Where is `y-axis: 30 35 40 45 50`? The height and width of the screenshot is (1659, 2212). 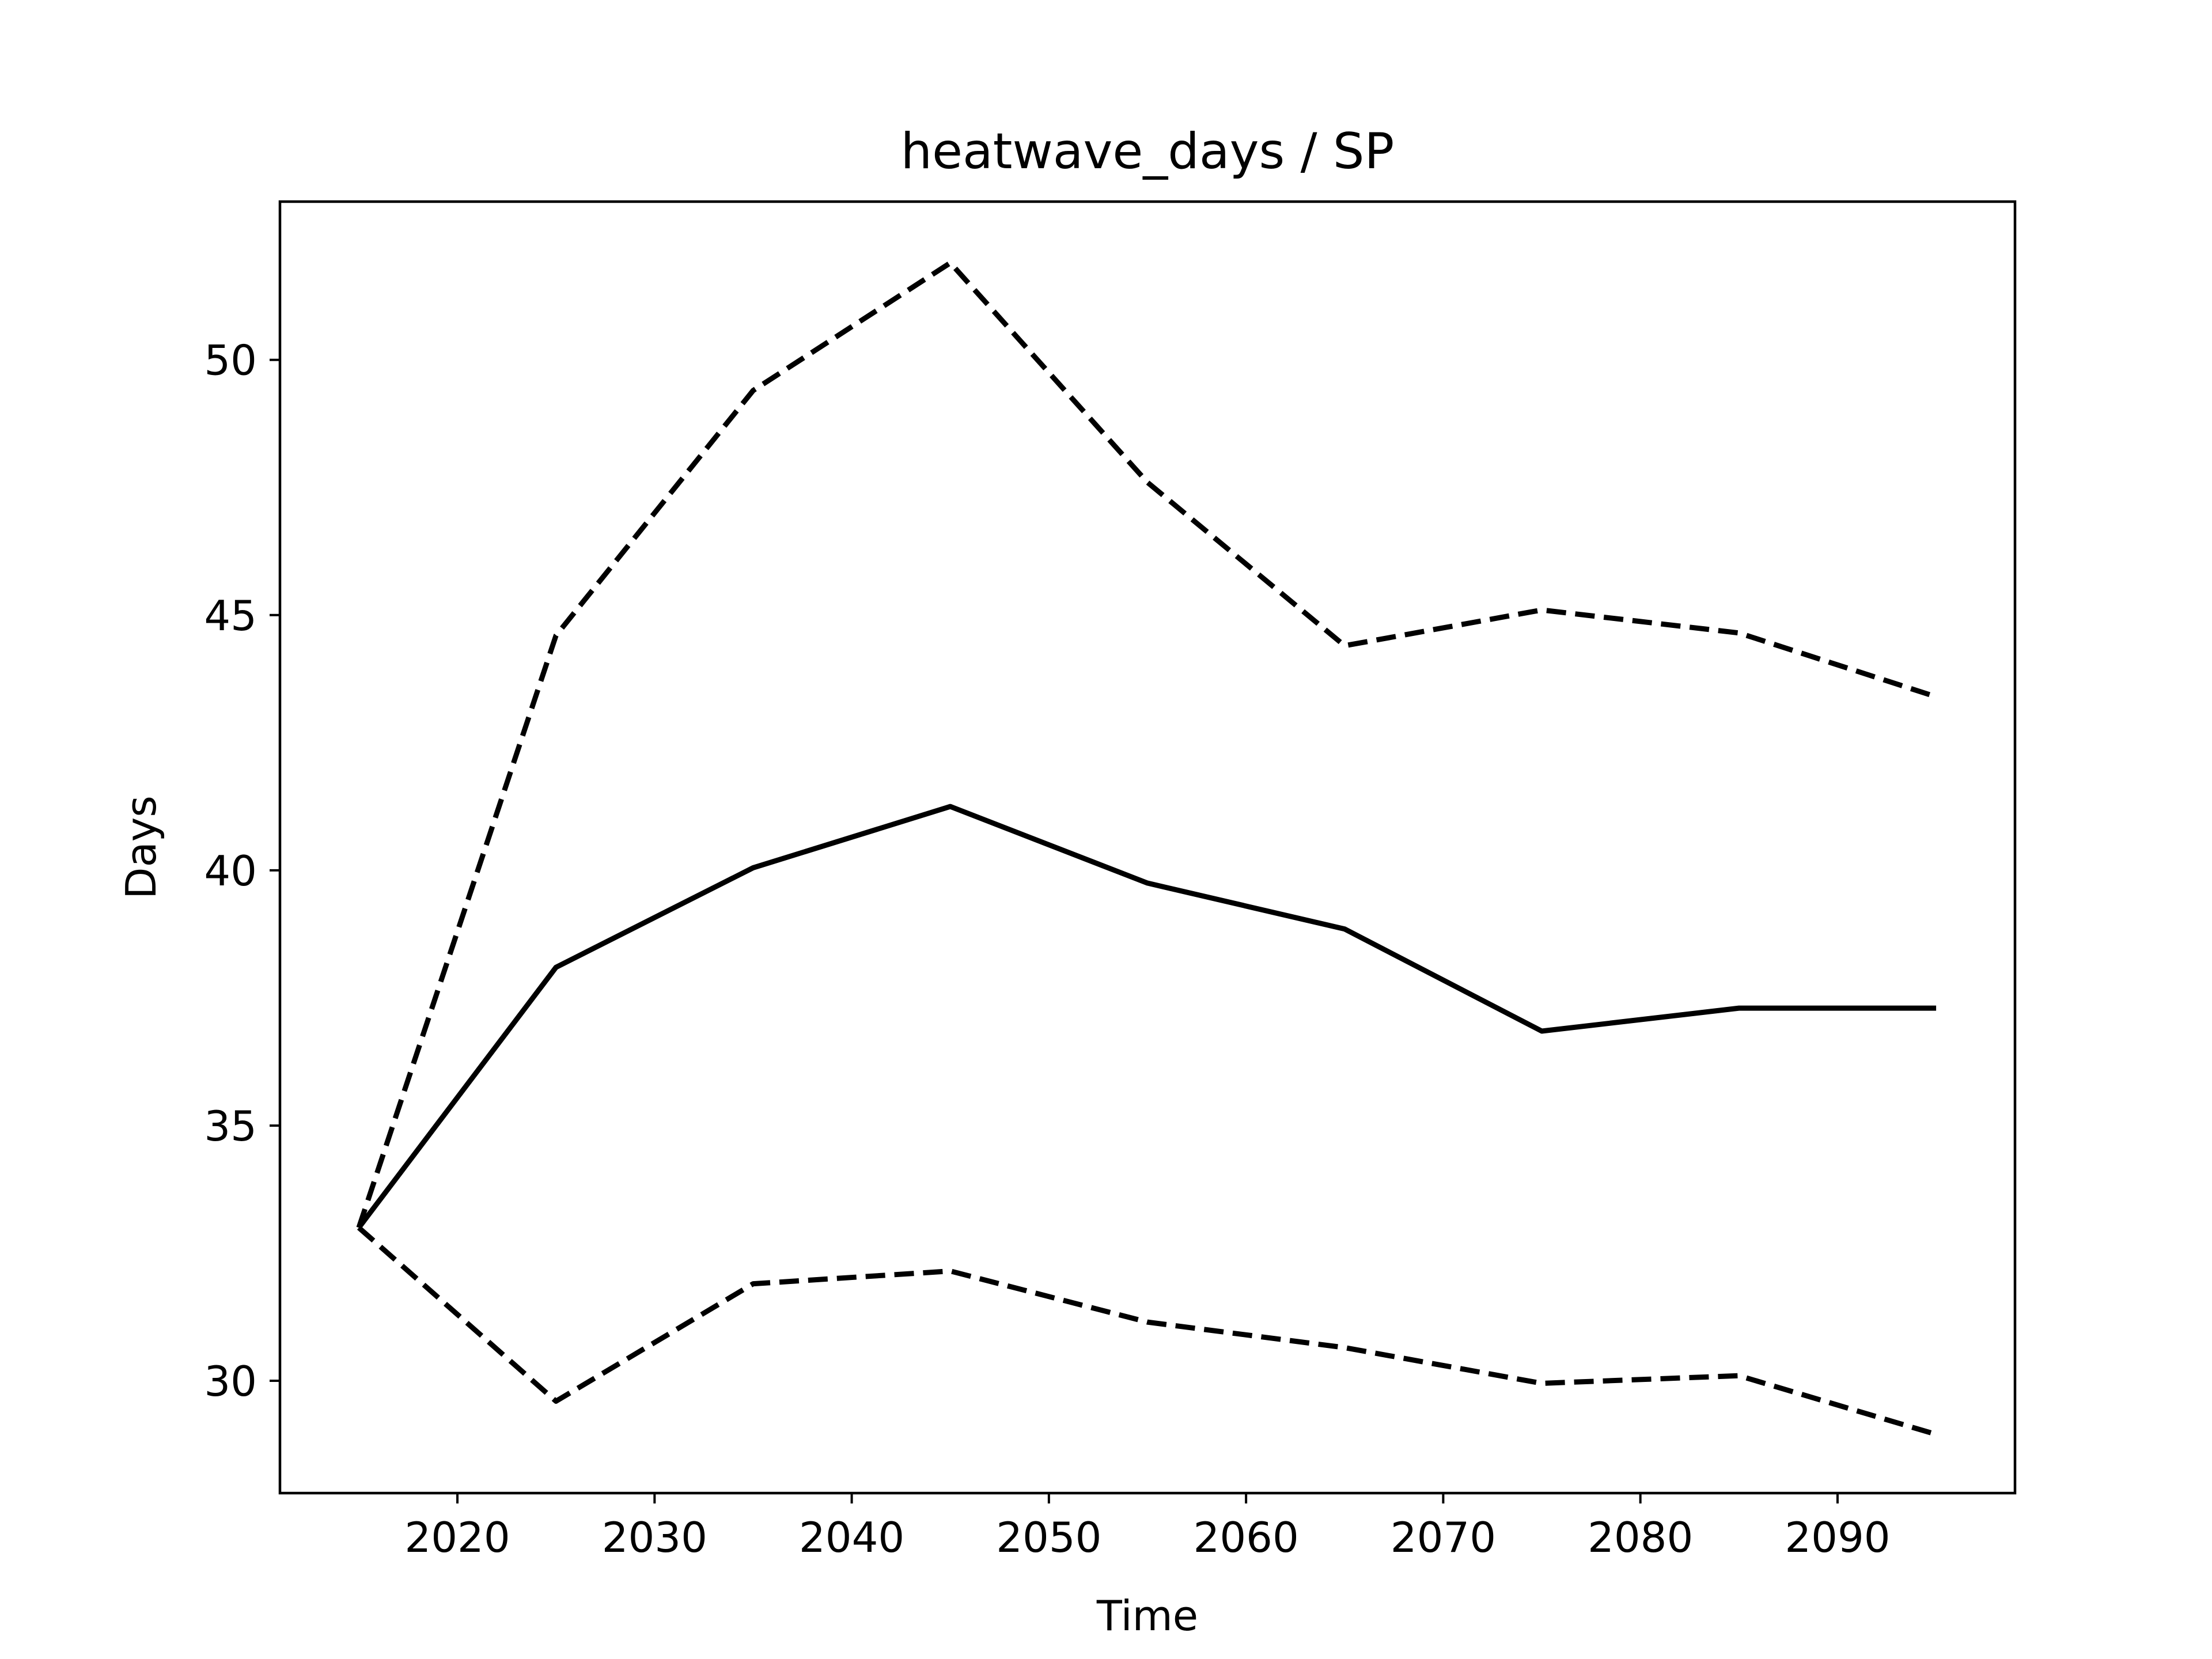 y-axis: 30 35 40 45 50 is located at coordinates (242, 871).